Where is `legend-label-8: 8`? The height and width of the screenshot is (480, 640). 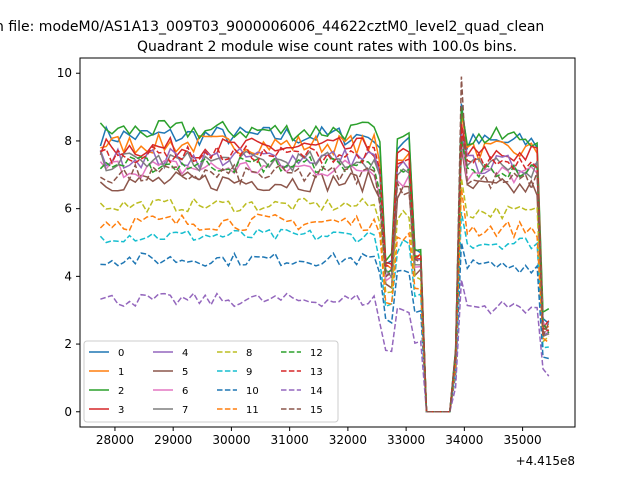
legend-label-8: 8 is located at coordinates (249, 353).